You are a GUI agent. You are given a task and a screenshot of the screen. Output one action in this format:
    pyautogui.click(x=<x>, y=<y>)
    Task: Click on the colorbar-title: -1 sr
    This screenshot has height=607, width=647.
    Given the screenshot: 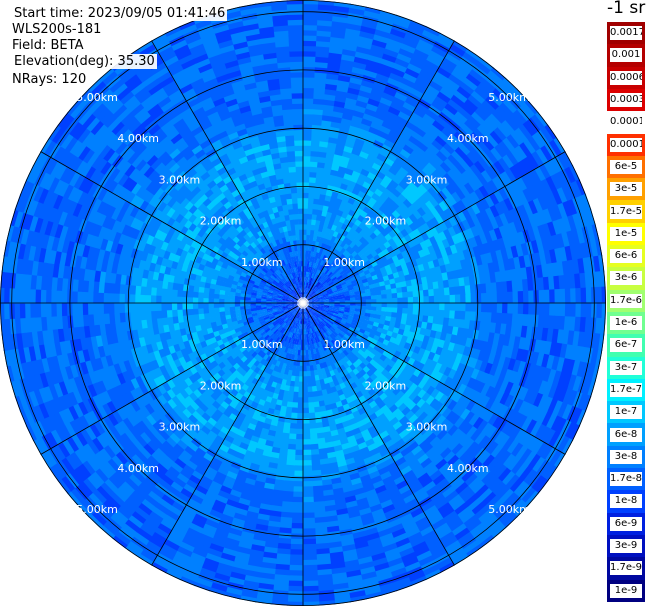 What is the action you would take?
    pyautogui.click(x=626, y=9)
    